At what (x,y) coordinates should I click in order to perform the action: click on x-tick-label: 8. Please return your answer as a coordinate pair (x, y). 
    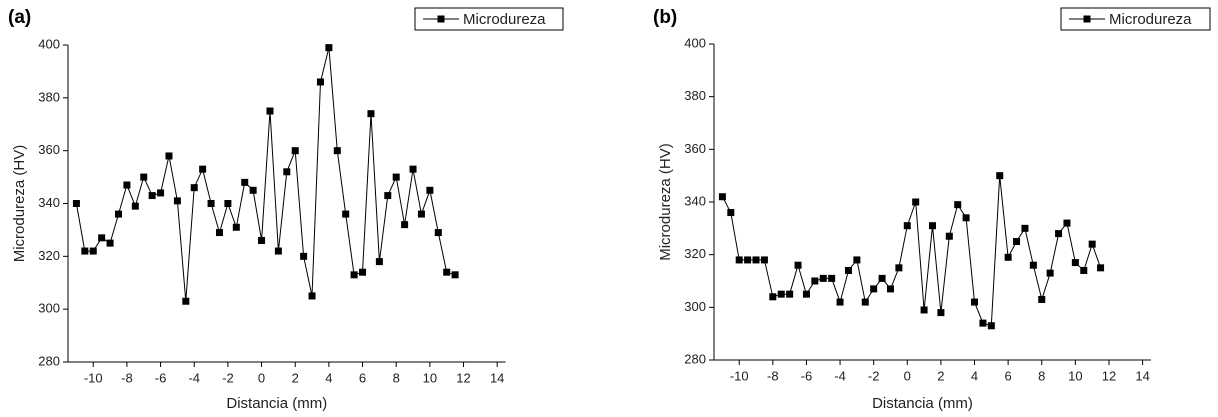
    Looking at the image, I should click on (1041, 375).